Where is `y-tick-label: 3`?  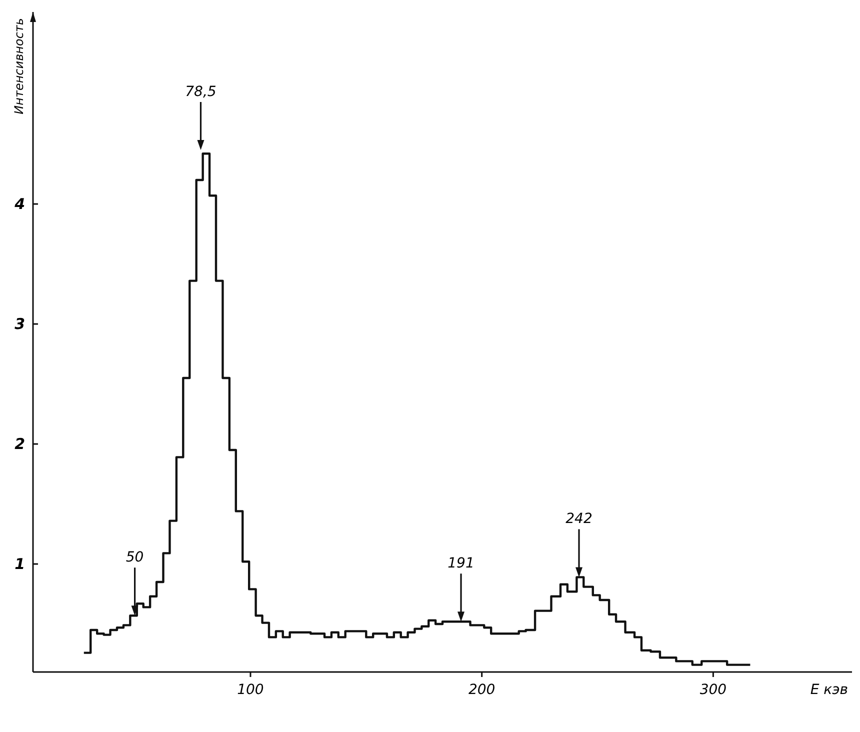
y-tick-label: 3 is located at coordinates (19, 324).